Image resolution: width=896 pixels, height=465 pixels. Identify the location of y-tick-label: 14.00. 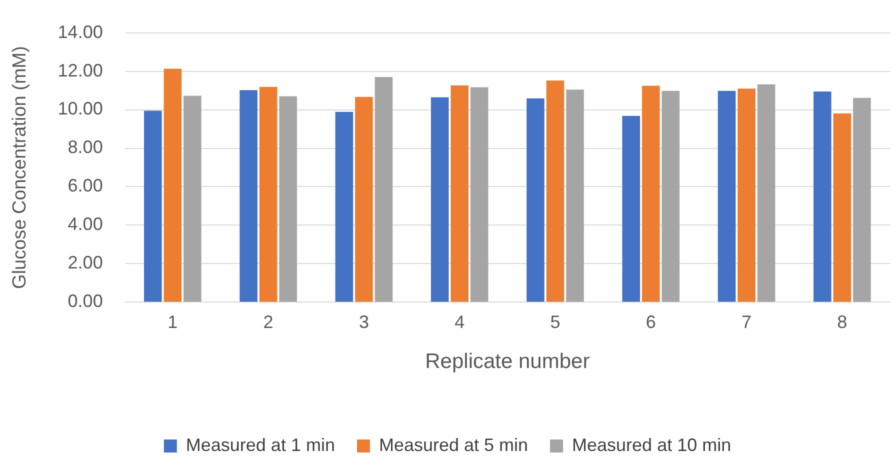
(80, 32).